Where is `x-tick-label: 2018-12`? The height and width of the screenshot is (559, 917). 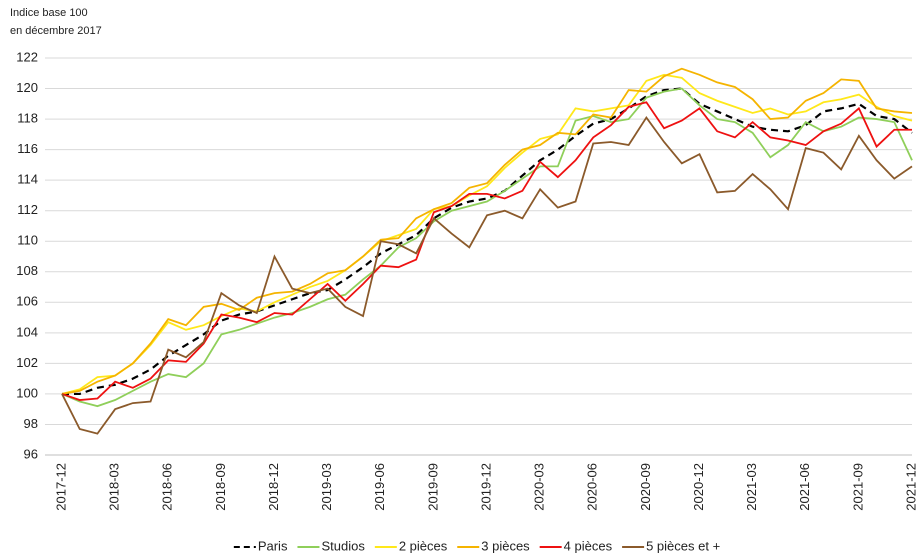 x-tick-label: 2018-12 is located at coordinates (273, 487).